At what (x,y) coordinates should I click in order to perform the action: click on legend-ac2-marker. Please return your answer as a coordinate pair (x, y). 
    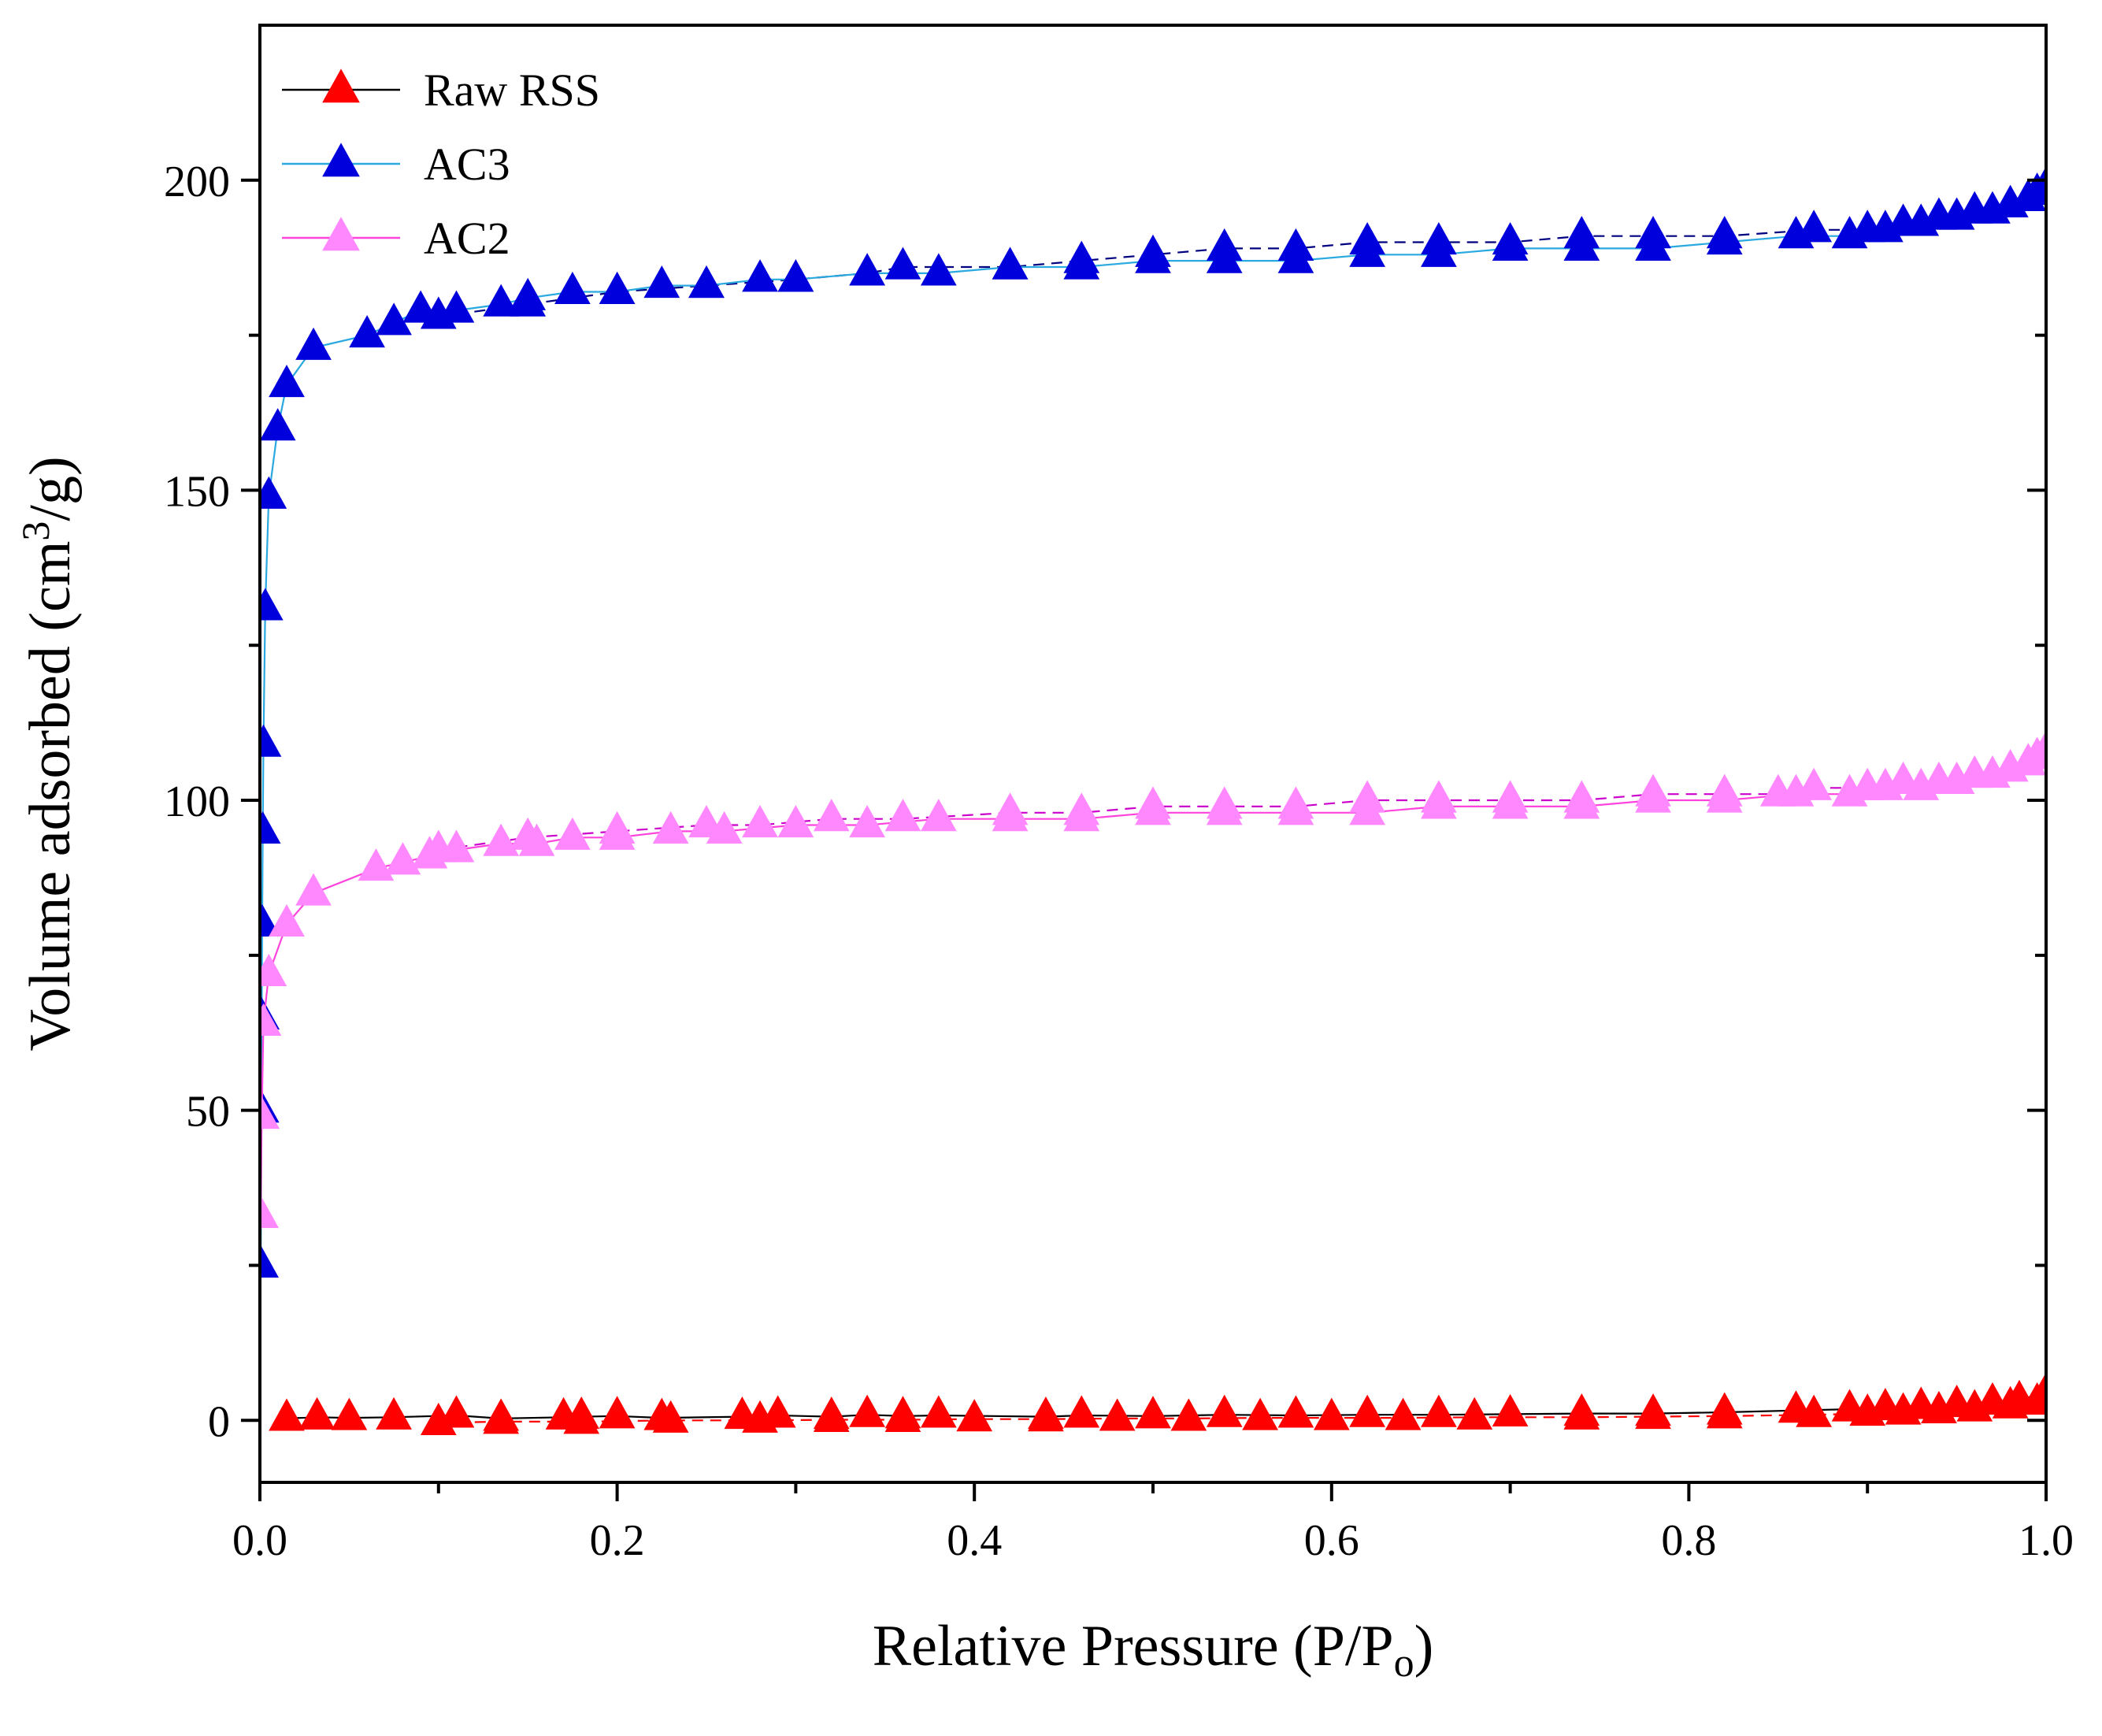
    Looking at the image, I should click on (341, 234).